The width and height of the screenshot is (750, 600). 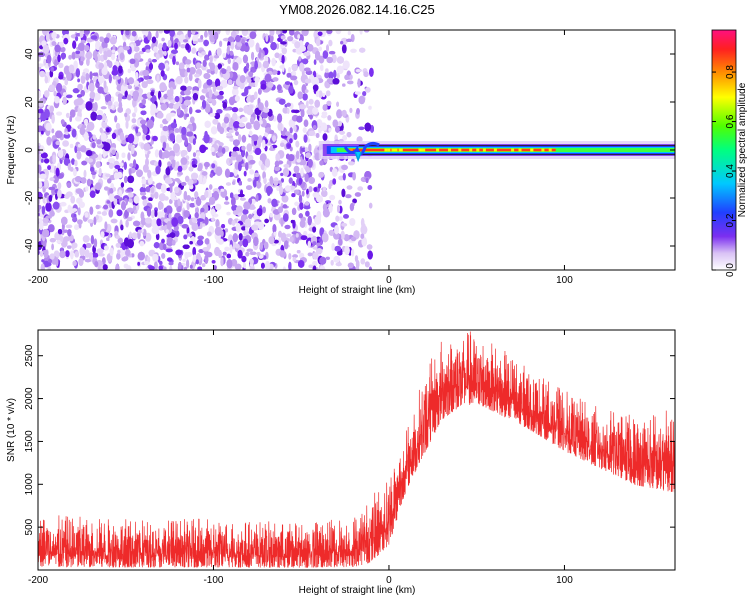 I want to click on band-hotspot, so click(x=550, y=150).